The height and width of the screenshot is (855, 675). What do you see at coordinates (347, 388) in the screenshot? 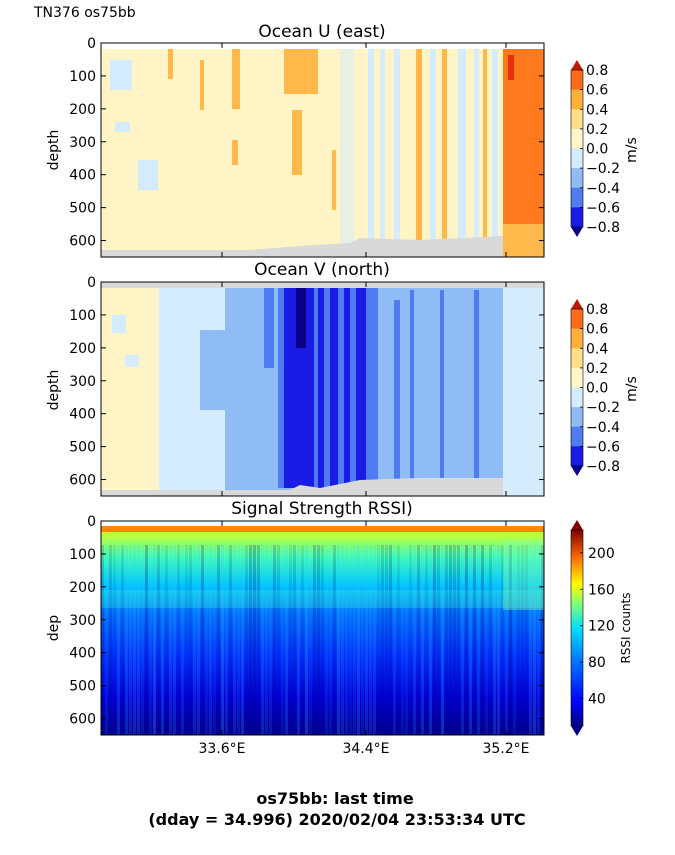
I see `v-core` at bounding box center [347, 388].